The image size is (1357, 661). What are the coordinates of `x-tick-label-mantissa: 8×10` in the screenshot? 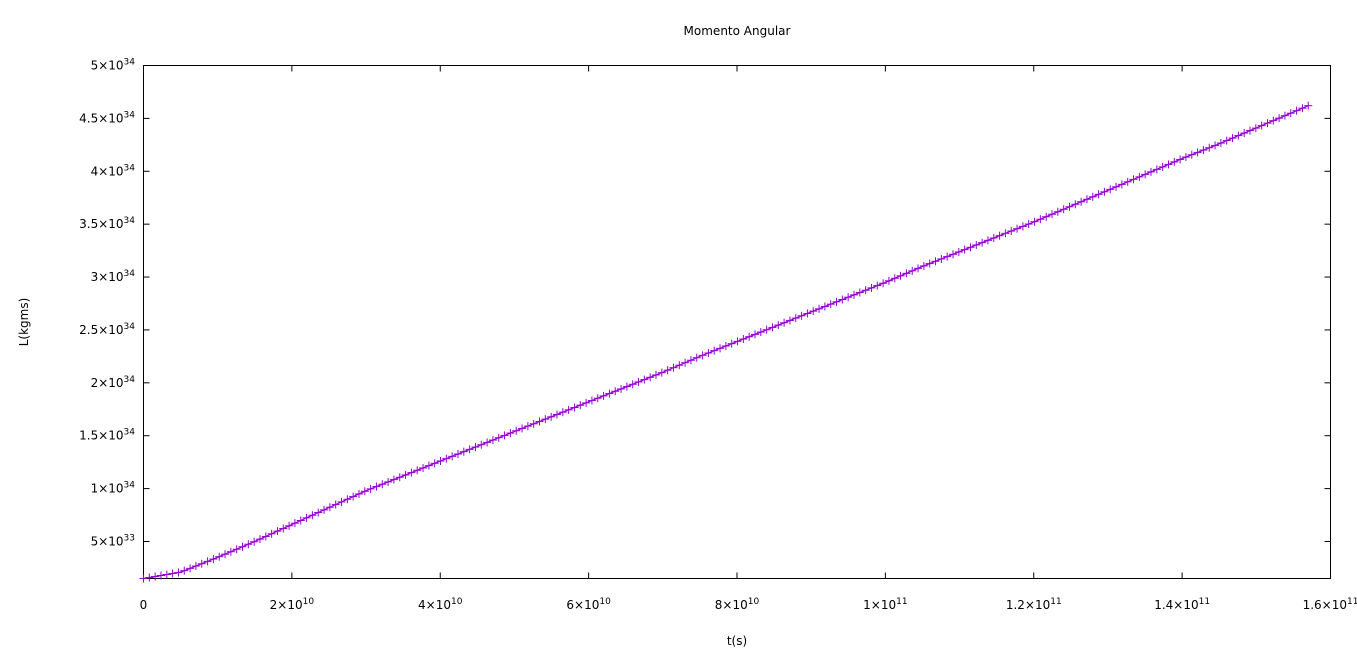 It's located at (731, 605).